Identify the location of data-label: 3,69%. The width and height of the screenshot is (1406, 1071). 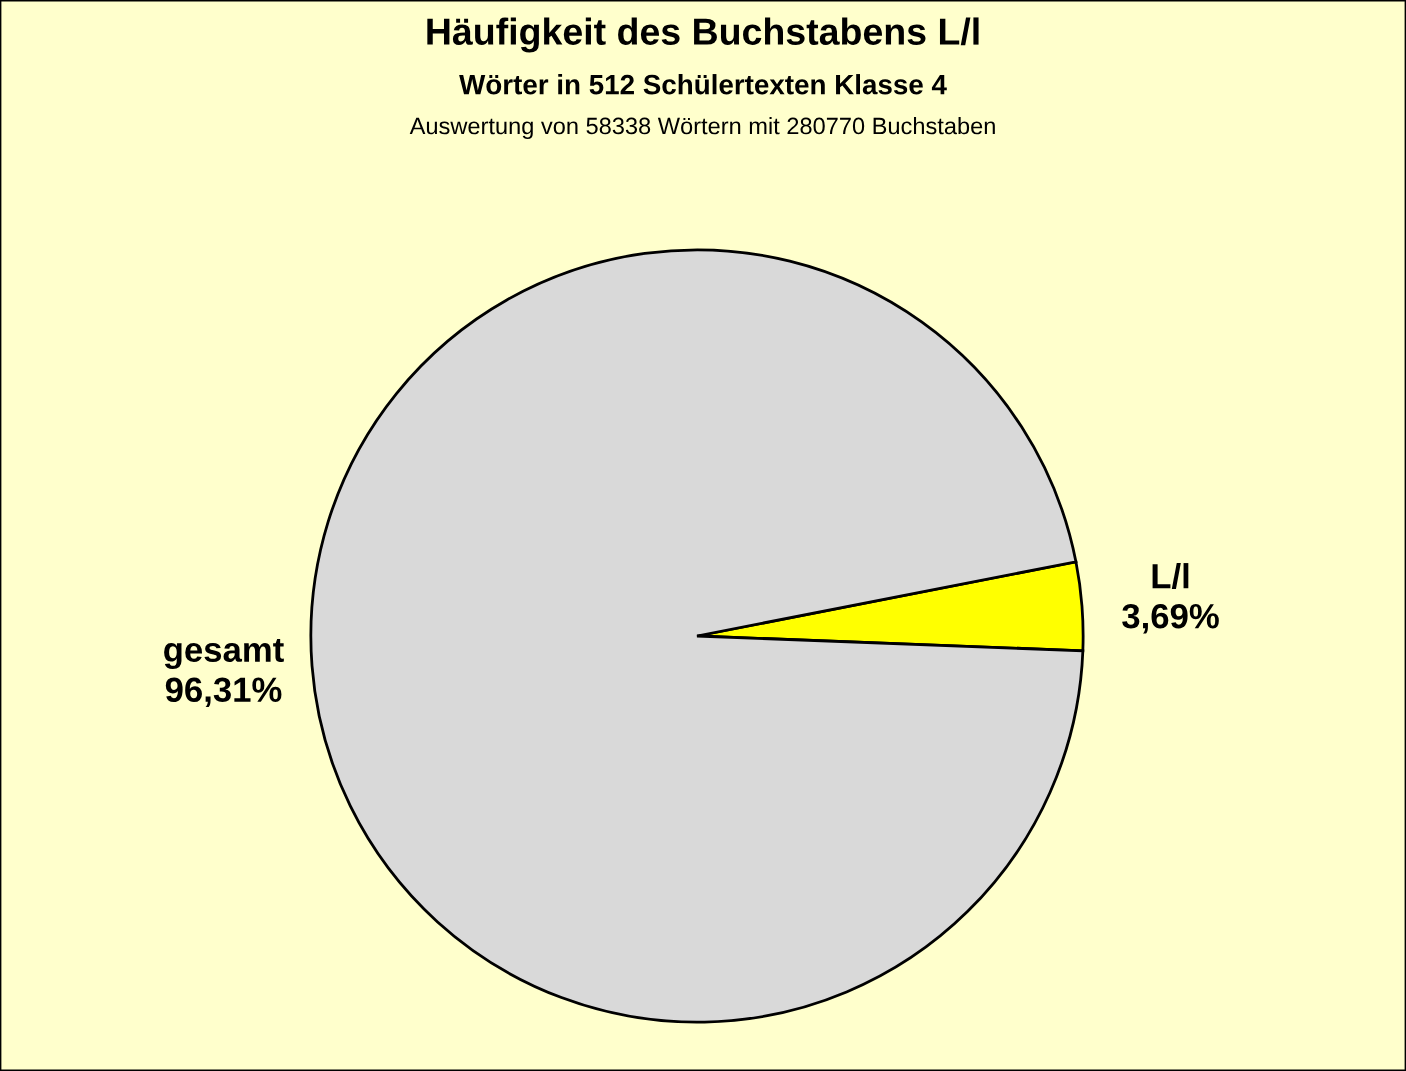
(1170, 618).